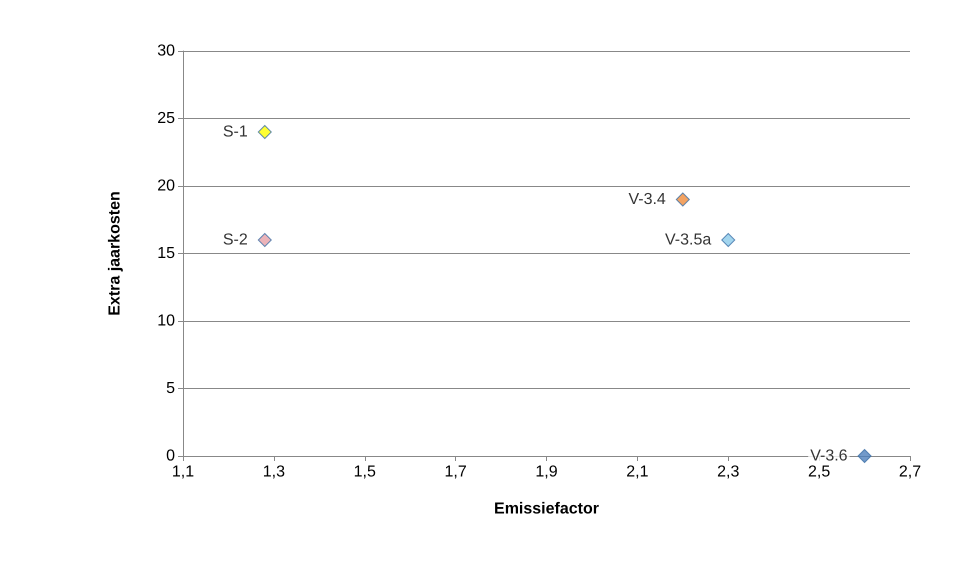 The image size is (955, 581). What do you see at coordinates (171, 456) in the screenshot?
I see `y-tick-label: 0` at bounding box center [171, 456].